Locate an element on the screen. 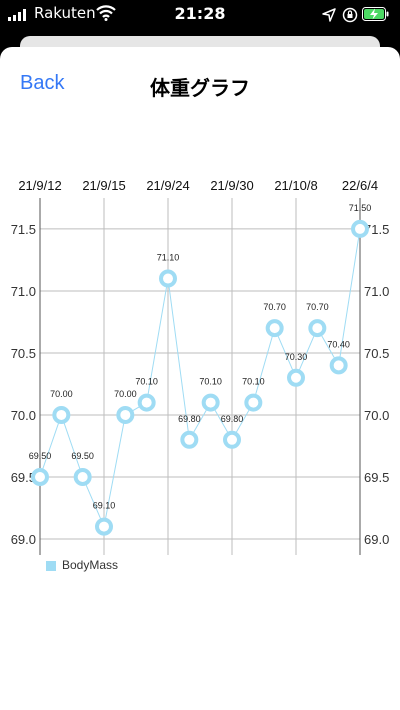  battery-charging-icon is located at coordinates (375, 14).